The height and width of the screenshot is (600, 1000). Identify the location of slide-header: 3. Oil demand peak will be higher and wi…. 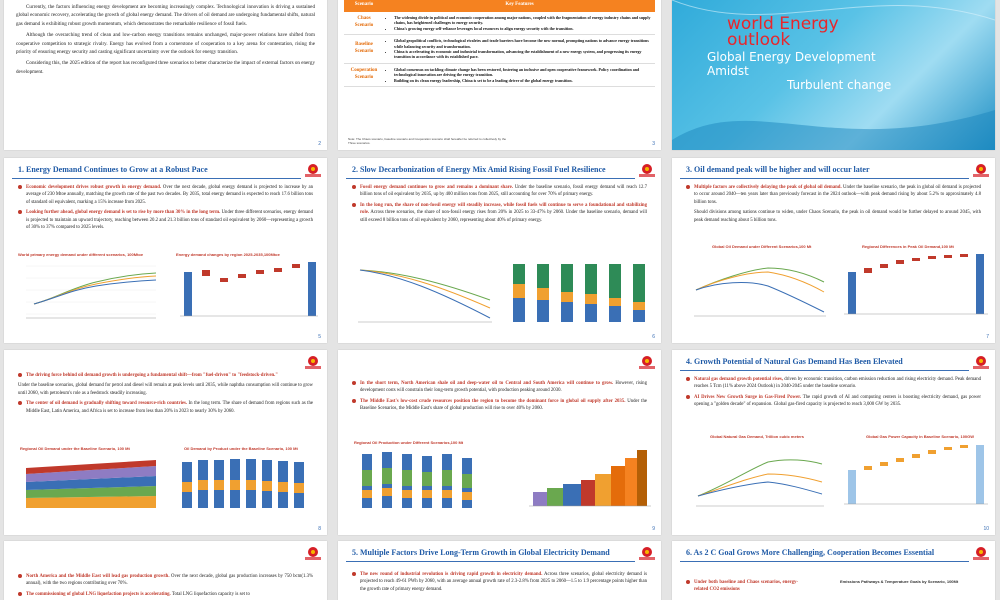
(833, 169).